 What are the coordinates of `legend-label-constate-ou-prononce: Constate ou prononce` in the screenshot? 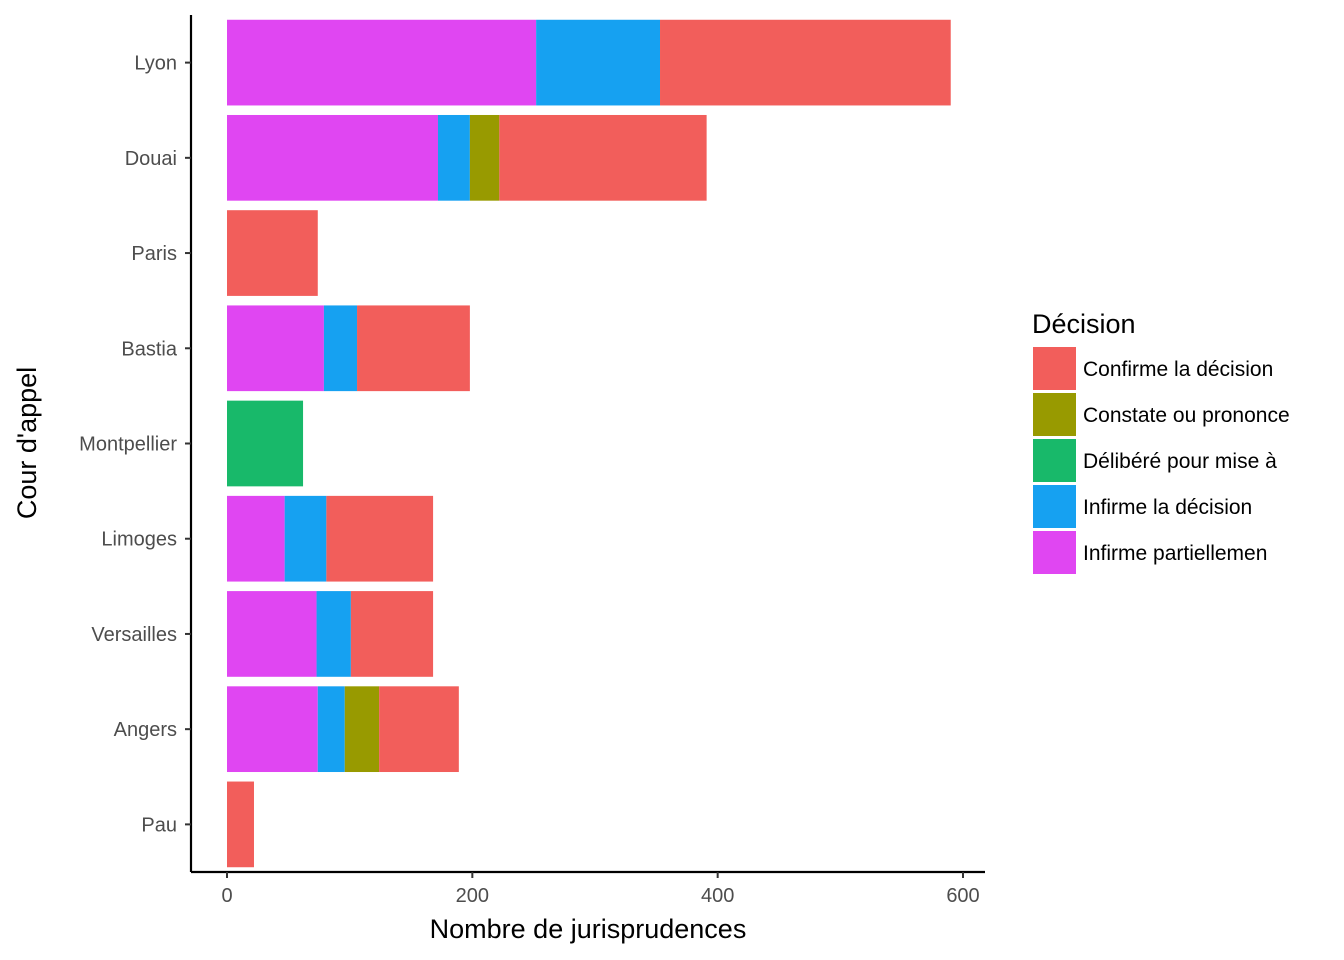 It's located at (1186, 415).